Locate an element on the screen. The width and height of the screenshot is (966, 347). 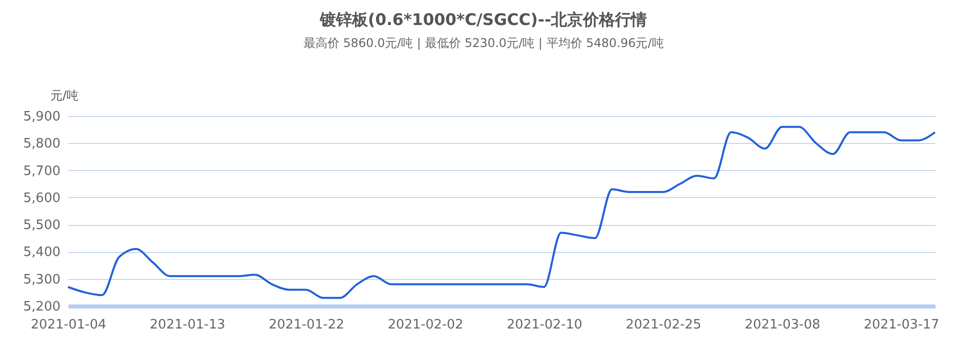
y-tick-label: 5,600 is located at coordinates (41, 198).